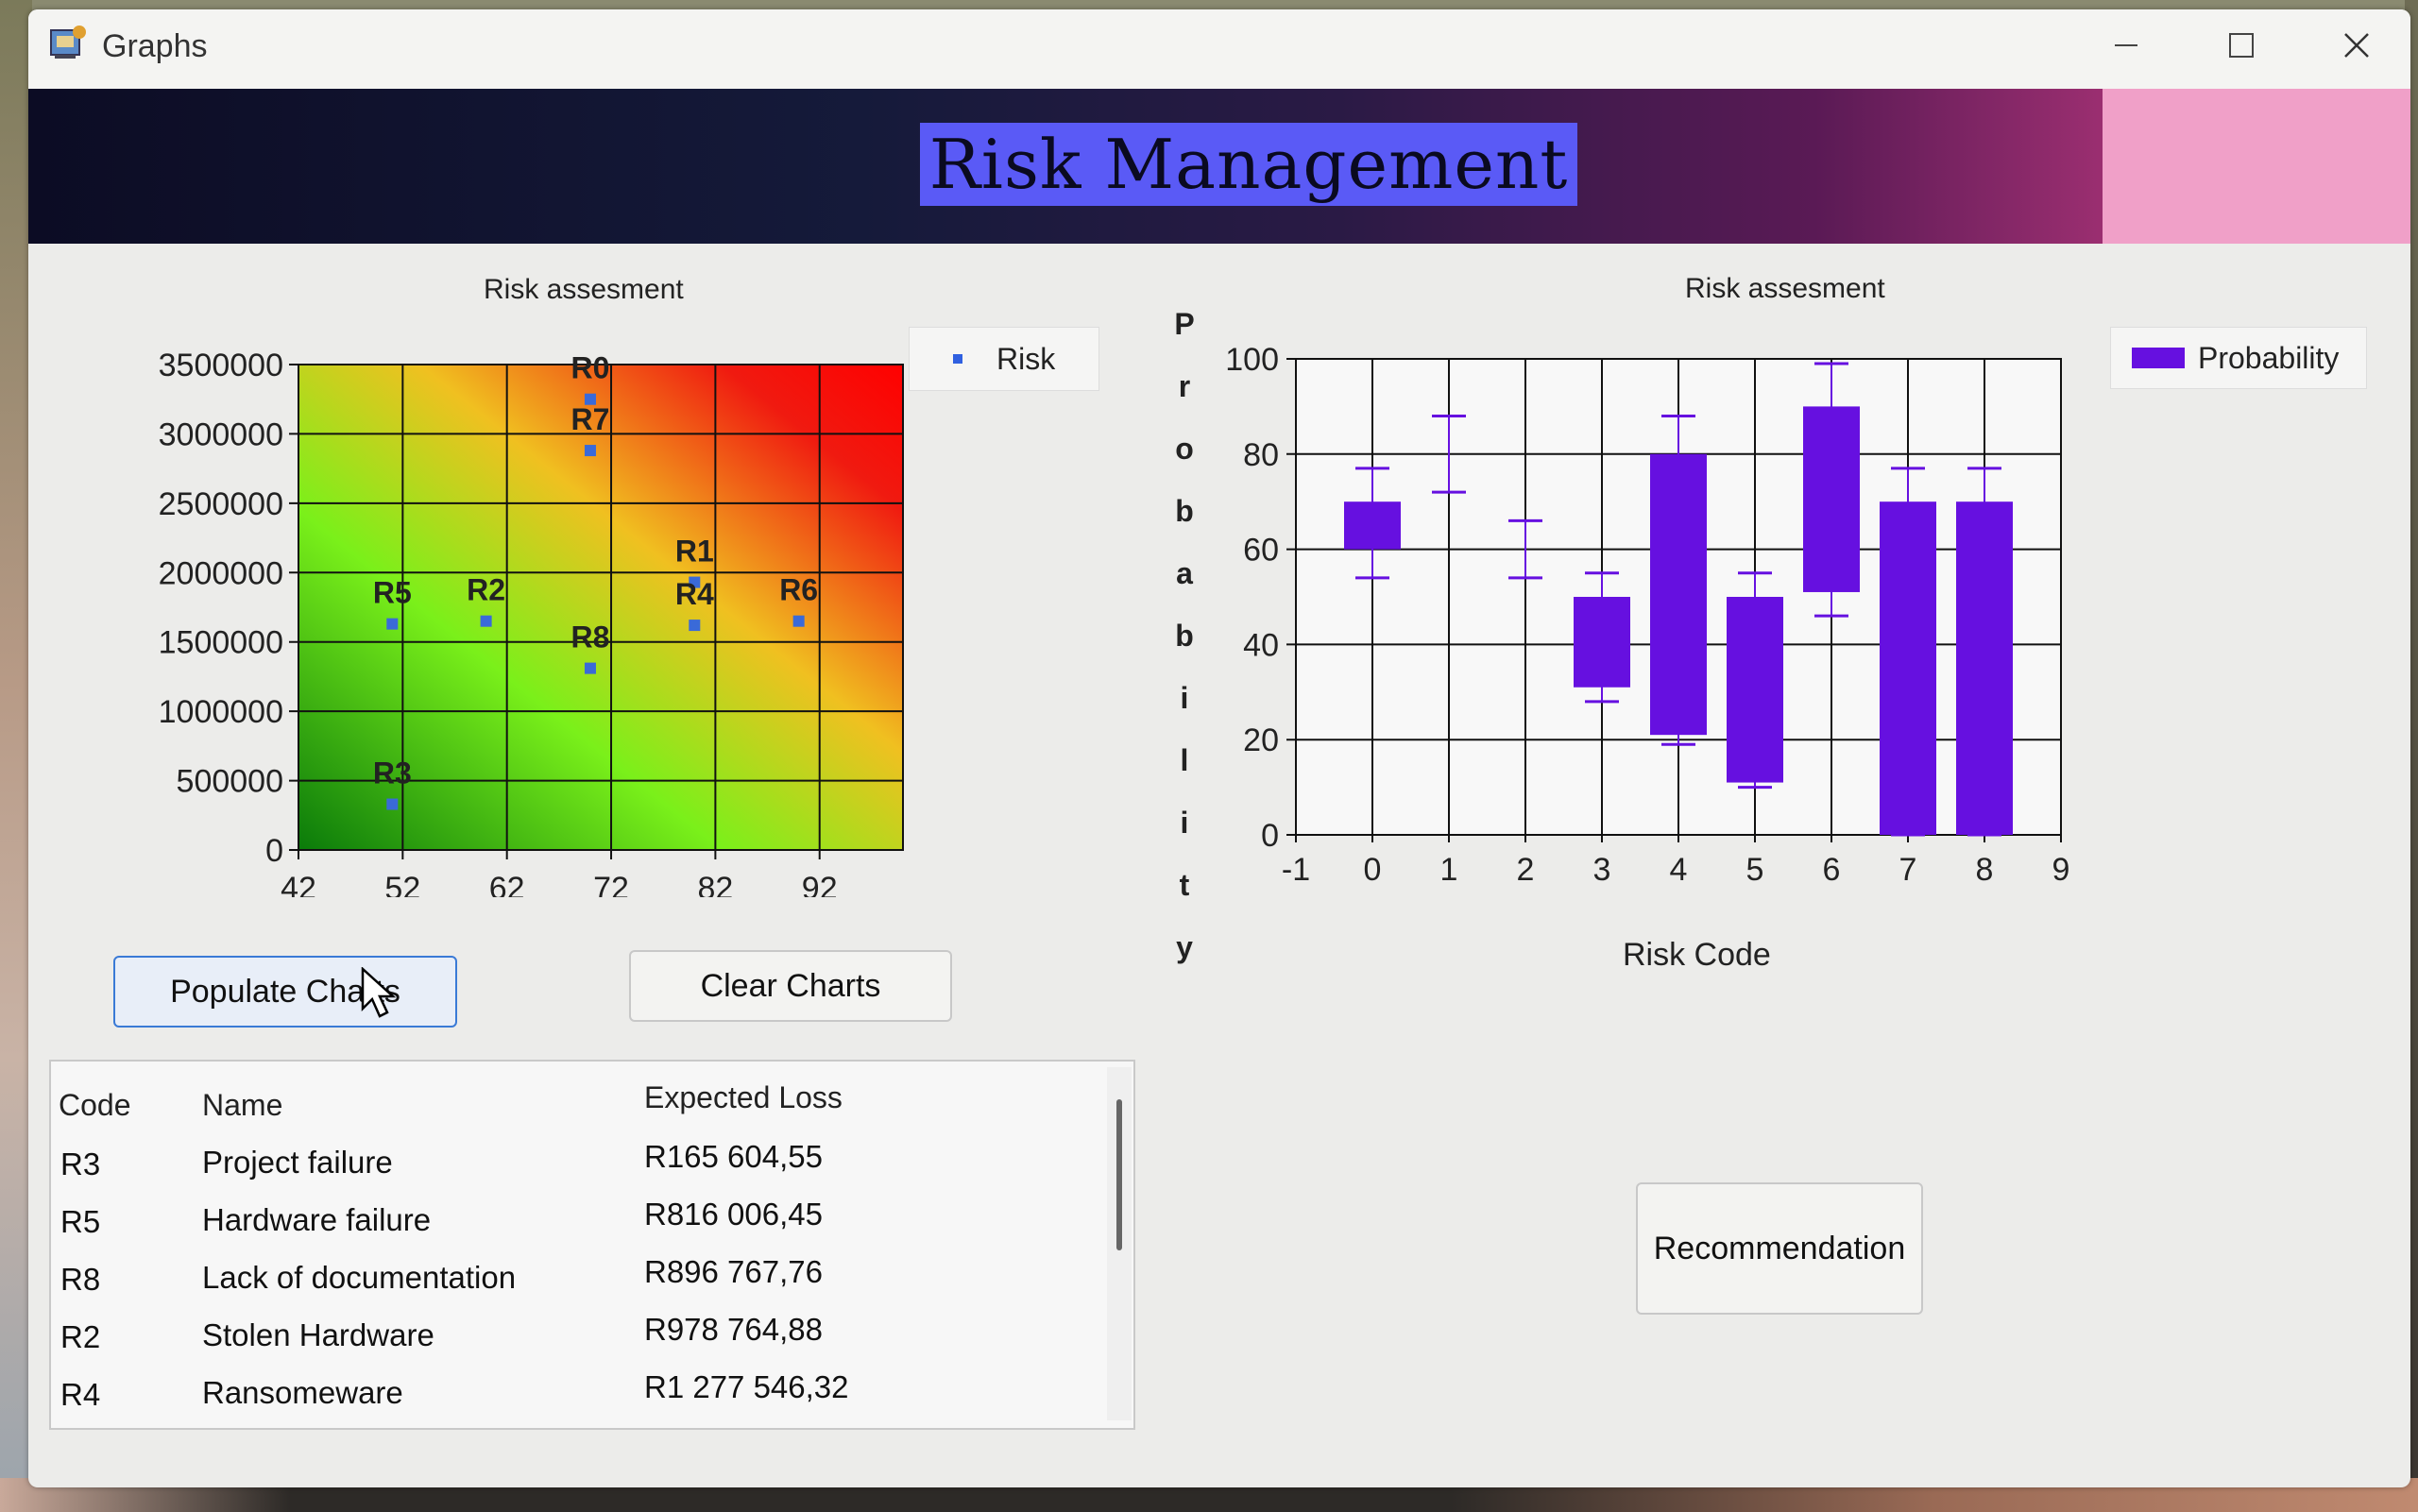 Image resolution: width=2418 pixels, height=1512 pixels. Describe the element at coordinates (274, 851) in the screenshot. I see `y-tick-label: 0` at that location.